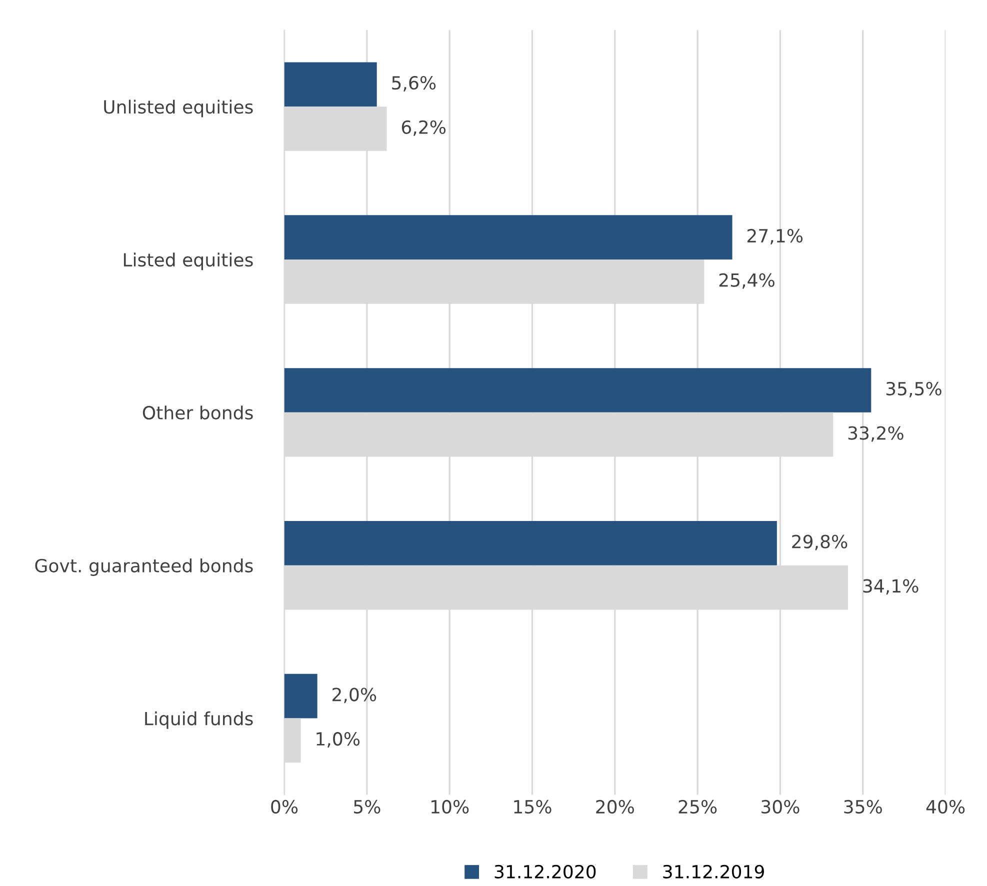  I want to click on y-tick-label: Listed equities, so click(188, 261).